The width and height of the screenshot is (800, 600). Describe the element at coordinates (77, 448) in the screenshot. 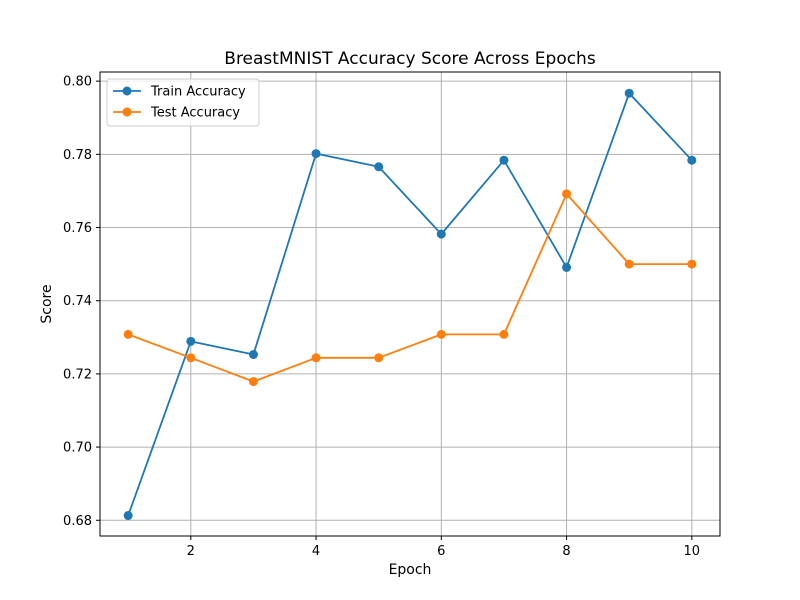

I see `y-tick-label: 0.70` at that location.